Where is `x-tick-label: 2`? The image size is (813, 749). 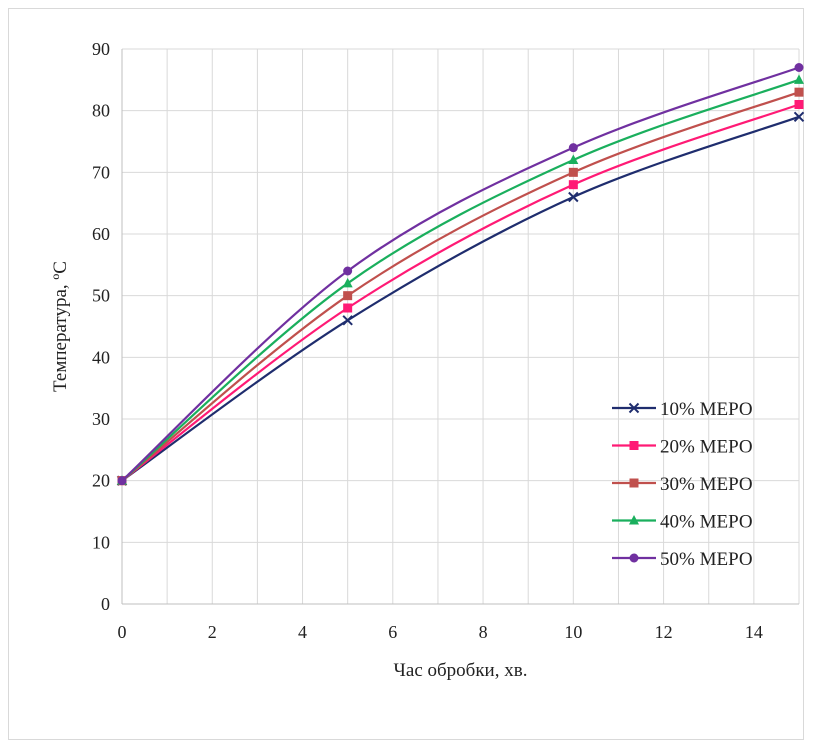
x-tick-label: 2 is located at coordinates (212, 632).